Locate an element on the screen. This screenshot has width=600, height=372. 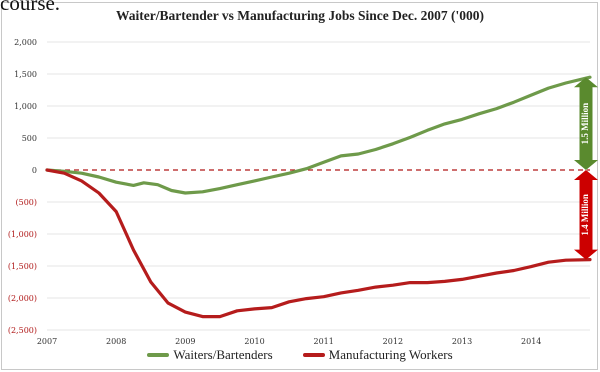
y-tick-label: (1,500) is located at coordinates (22, 266).